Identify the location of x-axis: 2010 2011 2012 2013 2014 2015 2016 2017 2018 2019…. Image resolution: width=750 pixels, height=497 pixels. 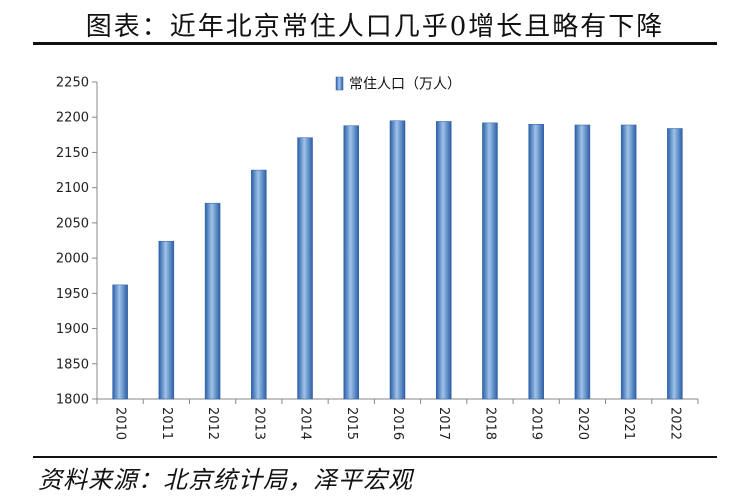
(397, 419).